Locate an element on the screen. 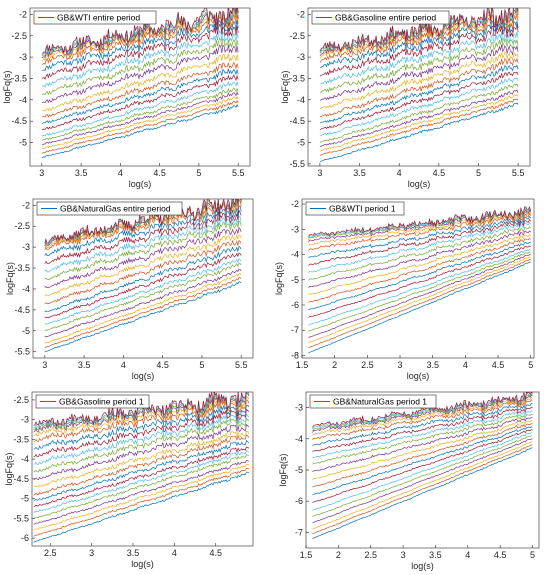 The height and width of the screenshot is (575, 550). legend: GB&NaturalGas entire period is located at coordinates (109, 208).